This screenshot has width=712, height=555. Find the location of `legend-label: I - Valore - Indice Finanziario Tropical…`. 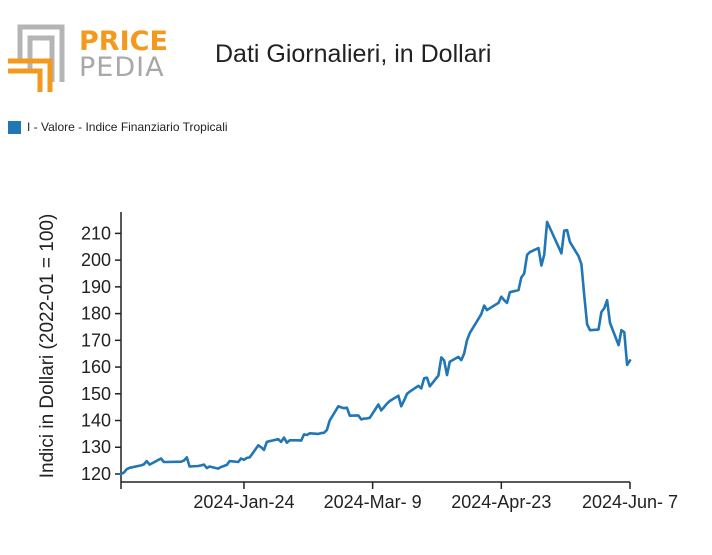

legend-label: I - Valore - Indice Finanziario Tropical… is located at coordinates (127, 127).